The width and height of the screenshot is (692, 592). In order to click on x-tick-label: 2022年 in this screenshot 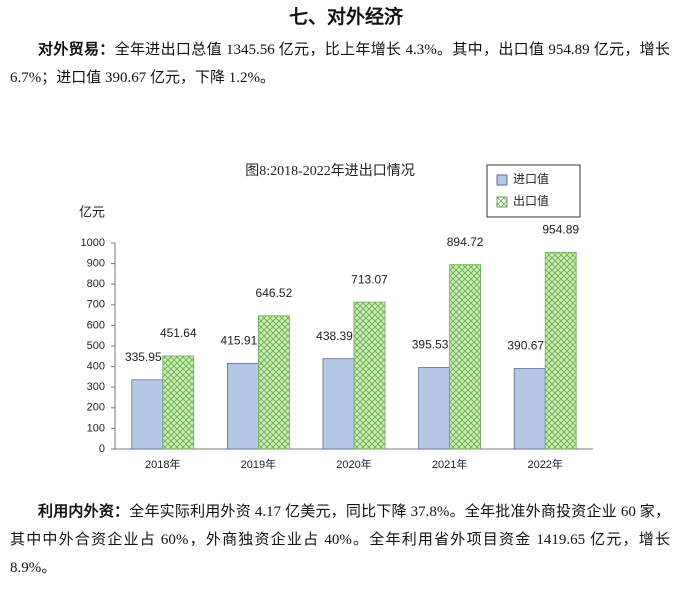, I will do `click(544, 464)`.